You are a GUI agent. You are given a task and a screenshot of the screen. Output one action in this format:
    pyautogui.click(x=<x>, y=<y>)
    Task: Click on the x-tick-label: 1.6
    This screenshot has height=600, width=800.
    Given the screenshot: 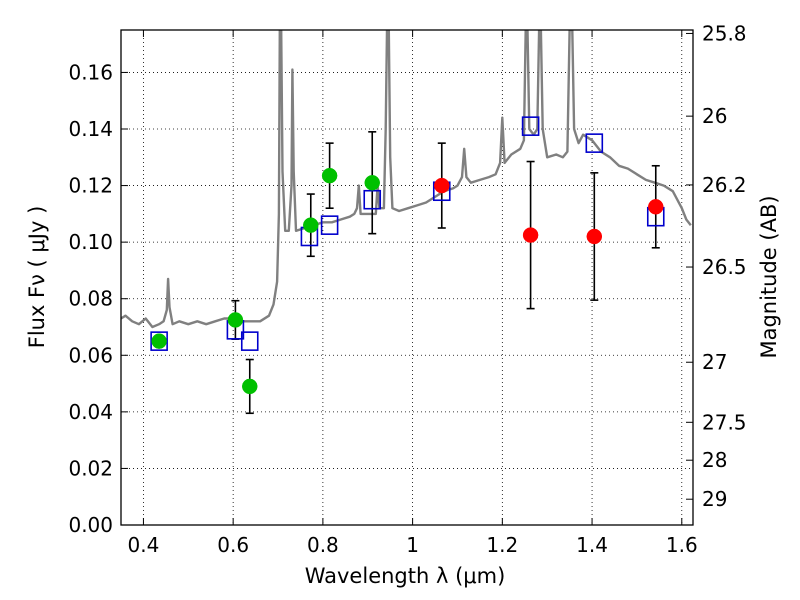 What is the action you would take?
    pyautogui.click(x=682, y=545)
    